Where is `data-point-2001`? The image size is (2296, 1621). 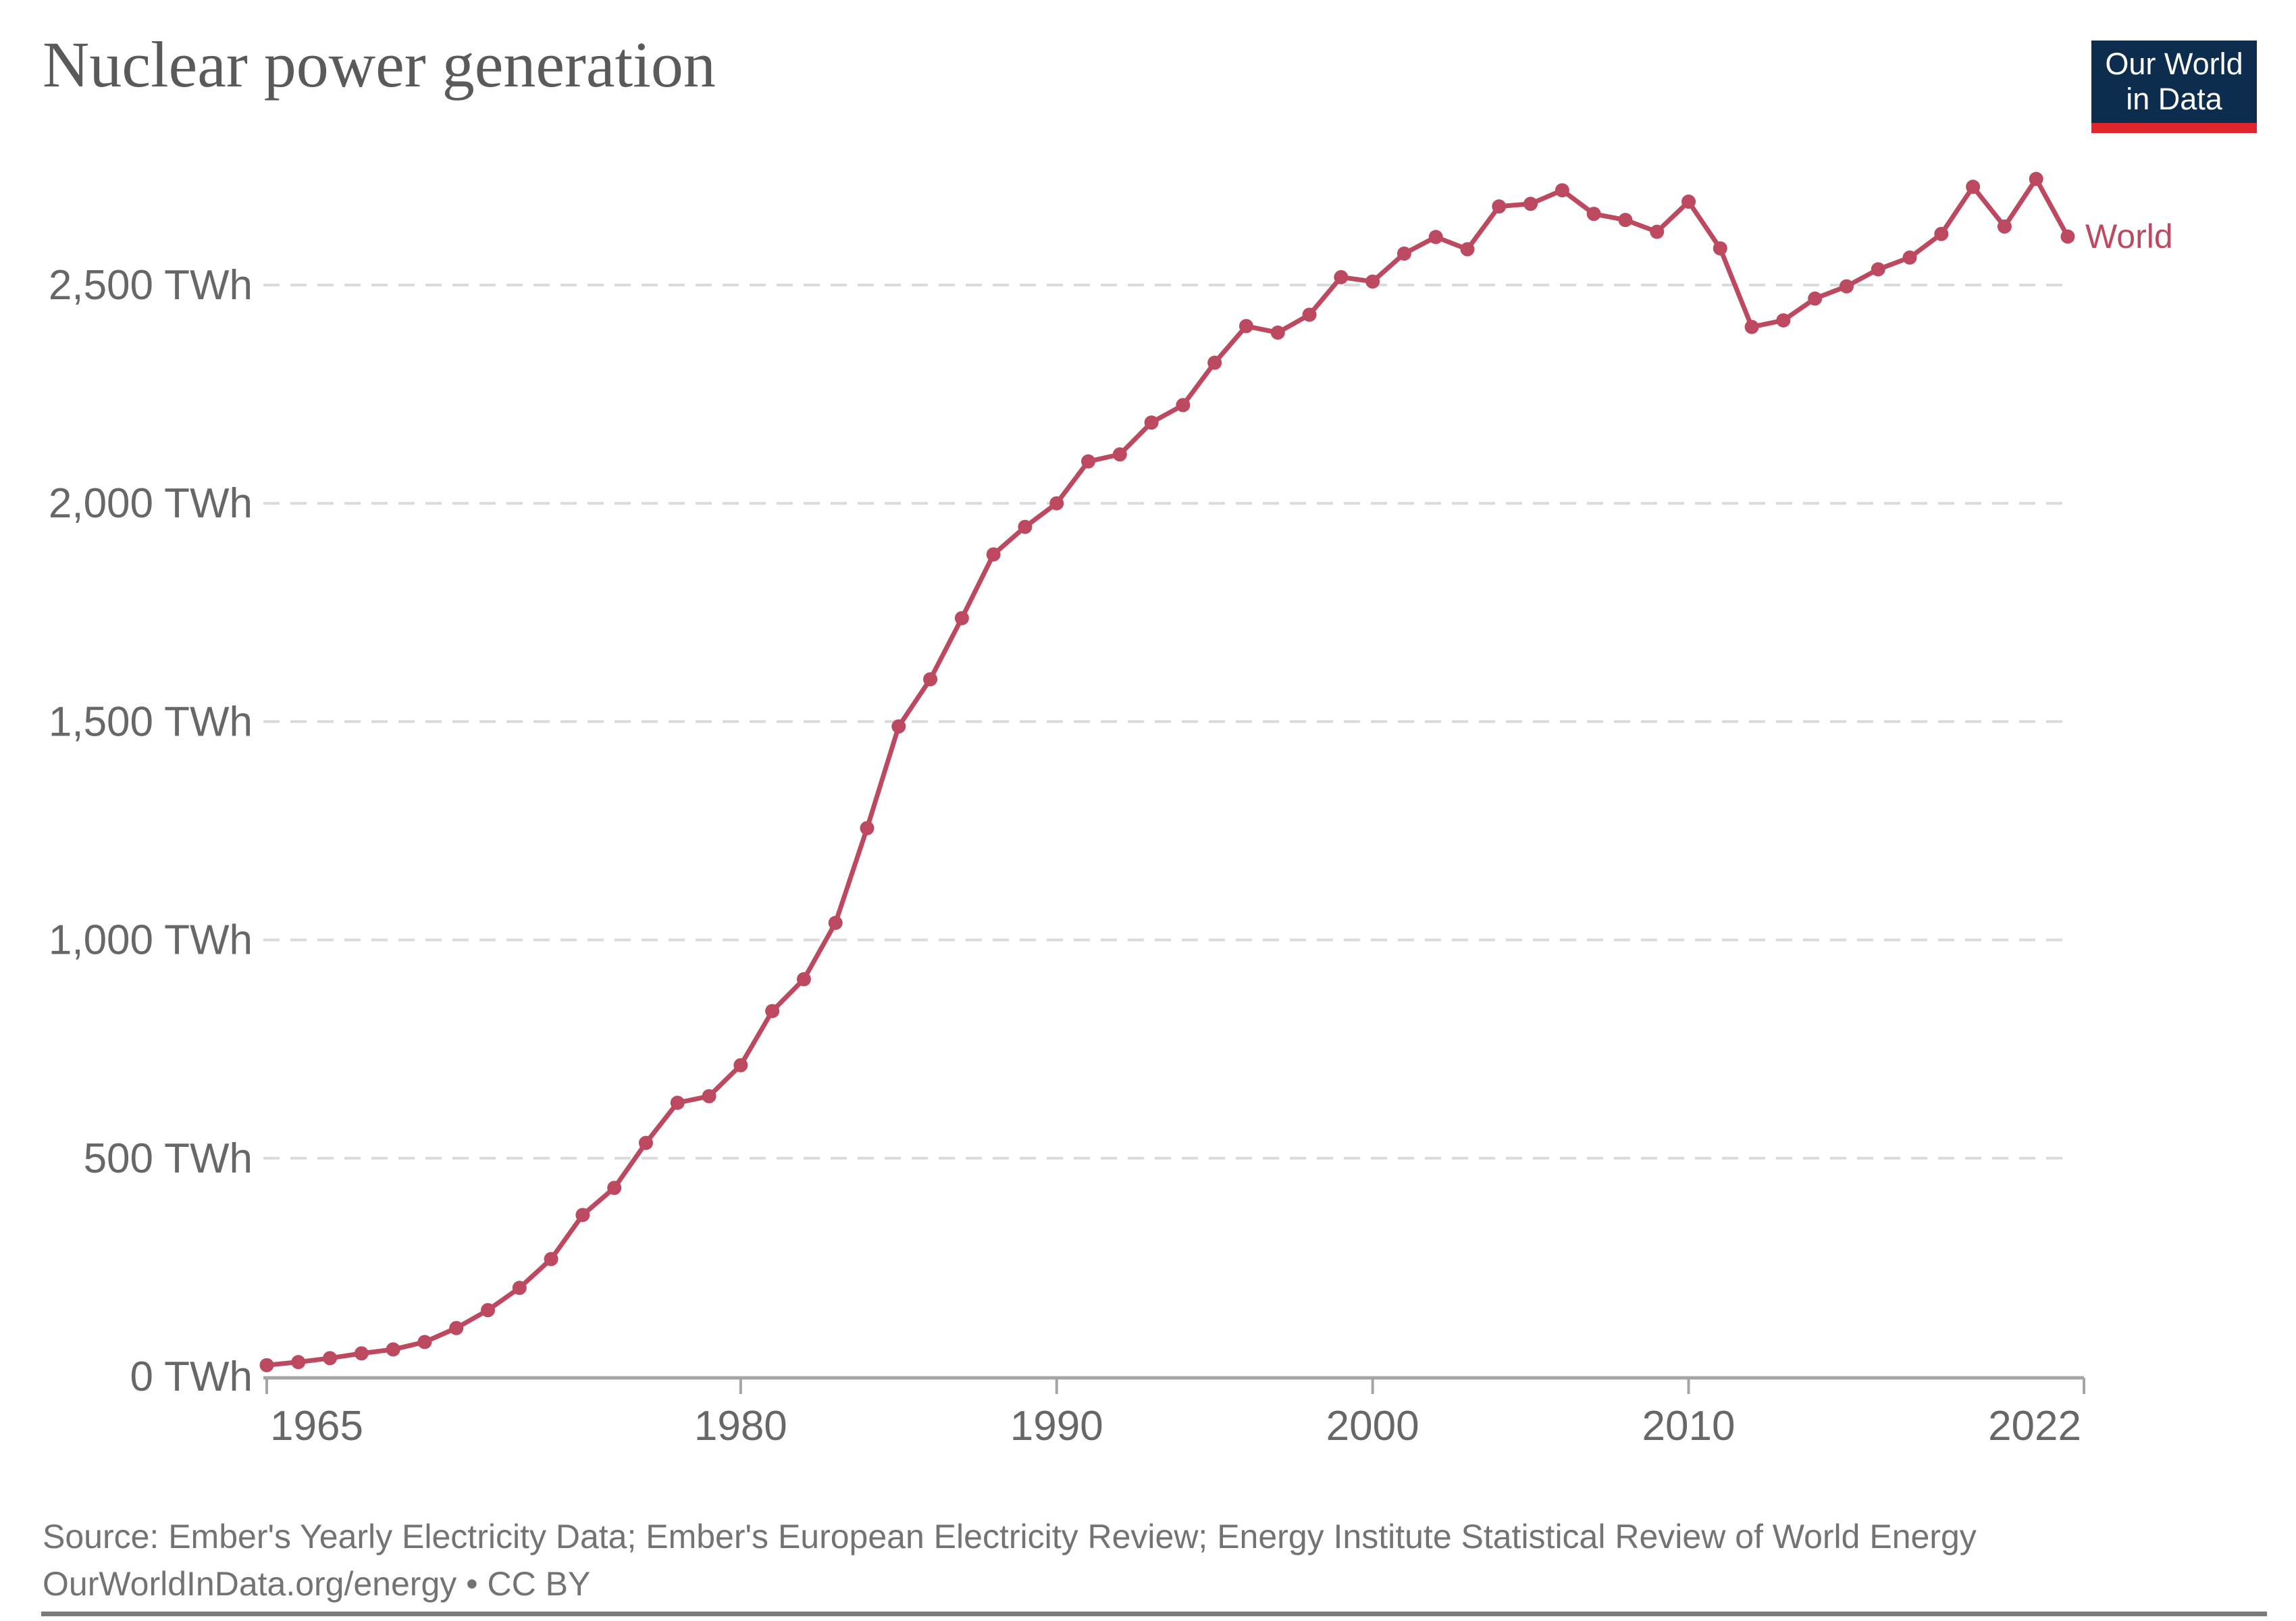
data-point-2001 is located at coordinates (1404, 253).